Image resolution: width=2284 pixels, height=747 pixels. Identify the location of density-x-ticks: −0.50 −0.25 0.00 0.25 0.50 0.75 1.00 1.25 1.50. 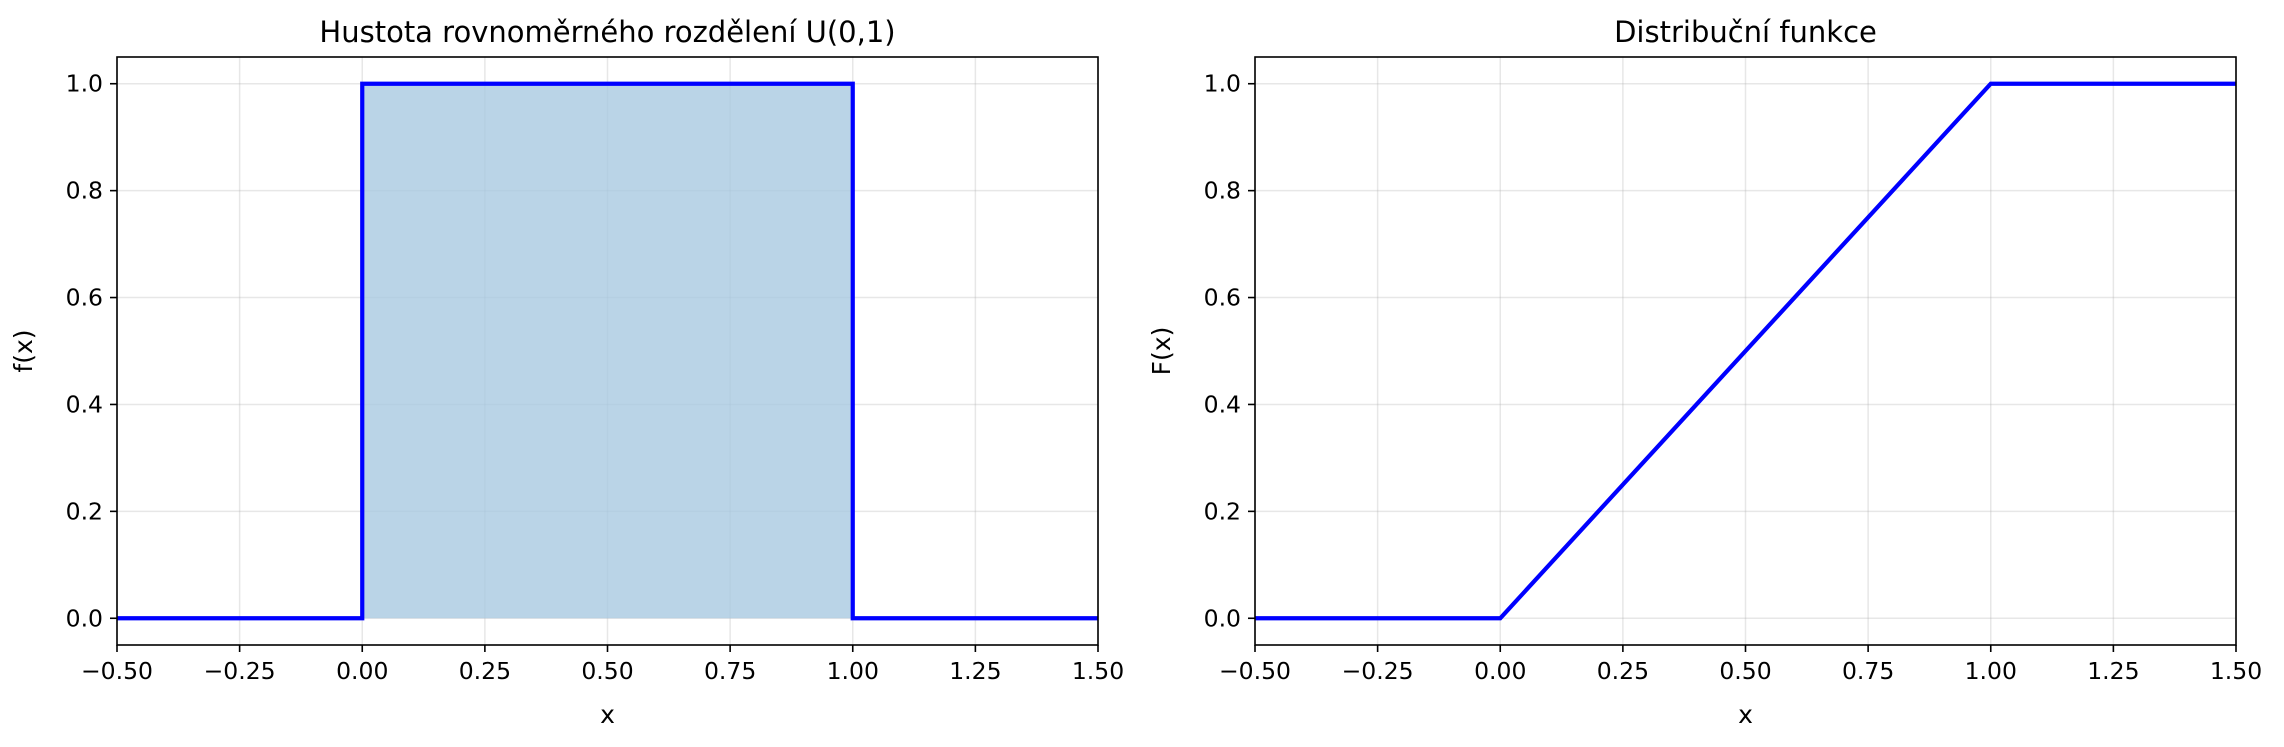
(602, 665).